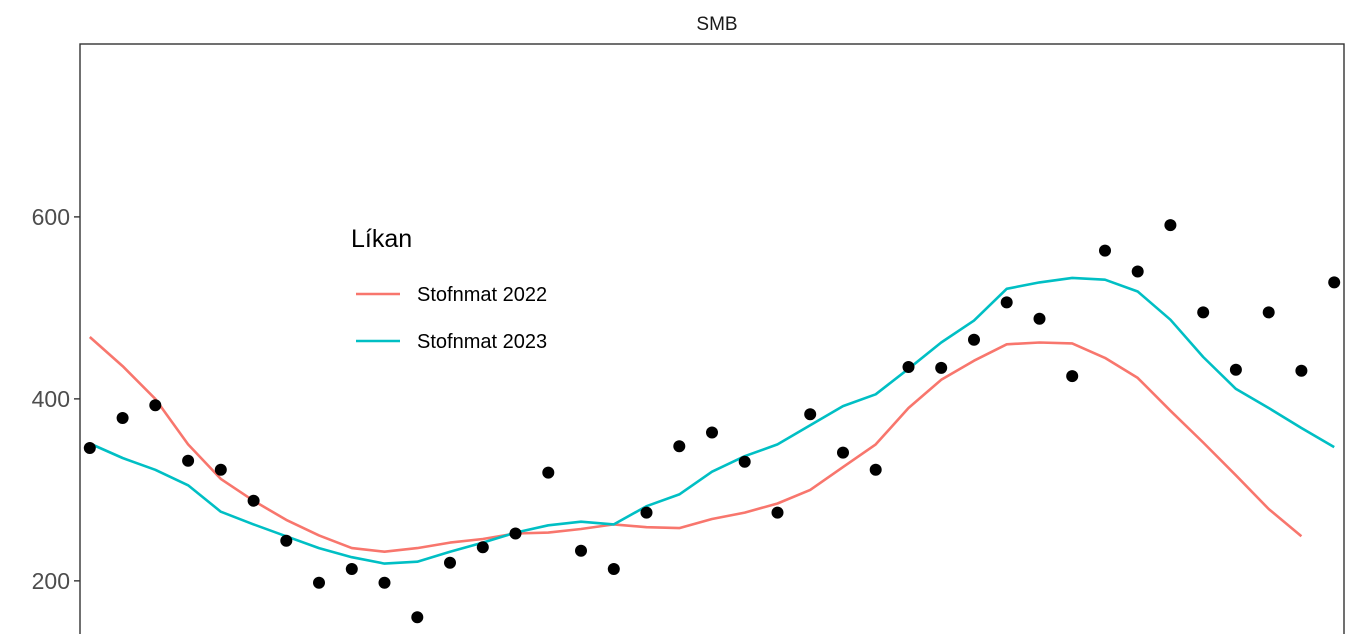  I want to click on legend-label-stofnmat-2022: Stofnmat 2022, so click(482, 295).